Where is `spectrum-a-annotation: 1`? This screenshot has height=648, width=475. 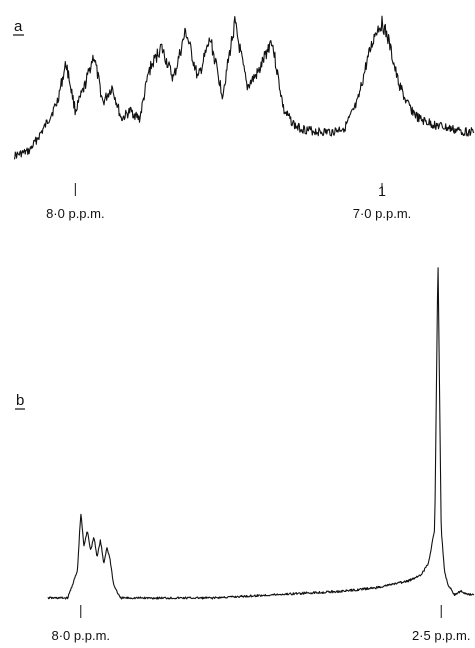 spectrum-a-annotation: 1 is located at coordinates (382, 191).